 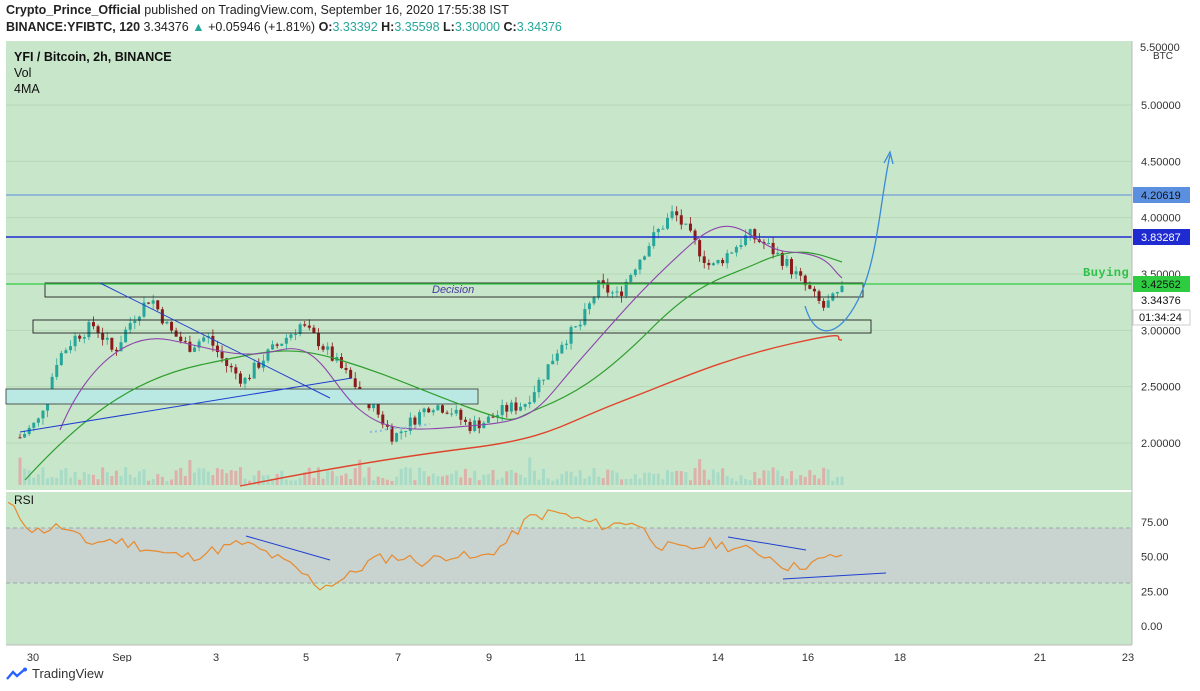 What do you see at coordinates (1161, 285) in the screenshot?
I see `level-buy-value: 3.42562` at bounding box center [1161, 285].